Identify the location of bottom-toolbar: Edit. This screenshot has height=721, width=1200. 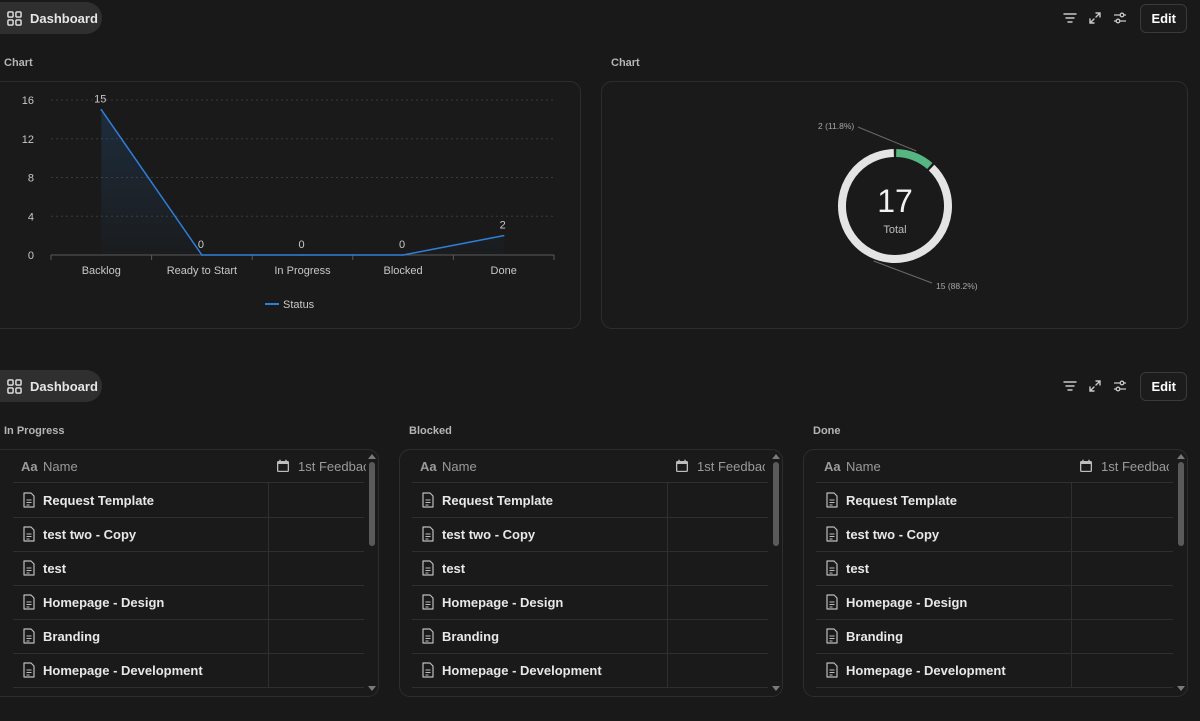
(1119, 386).